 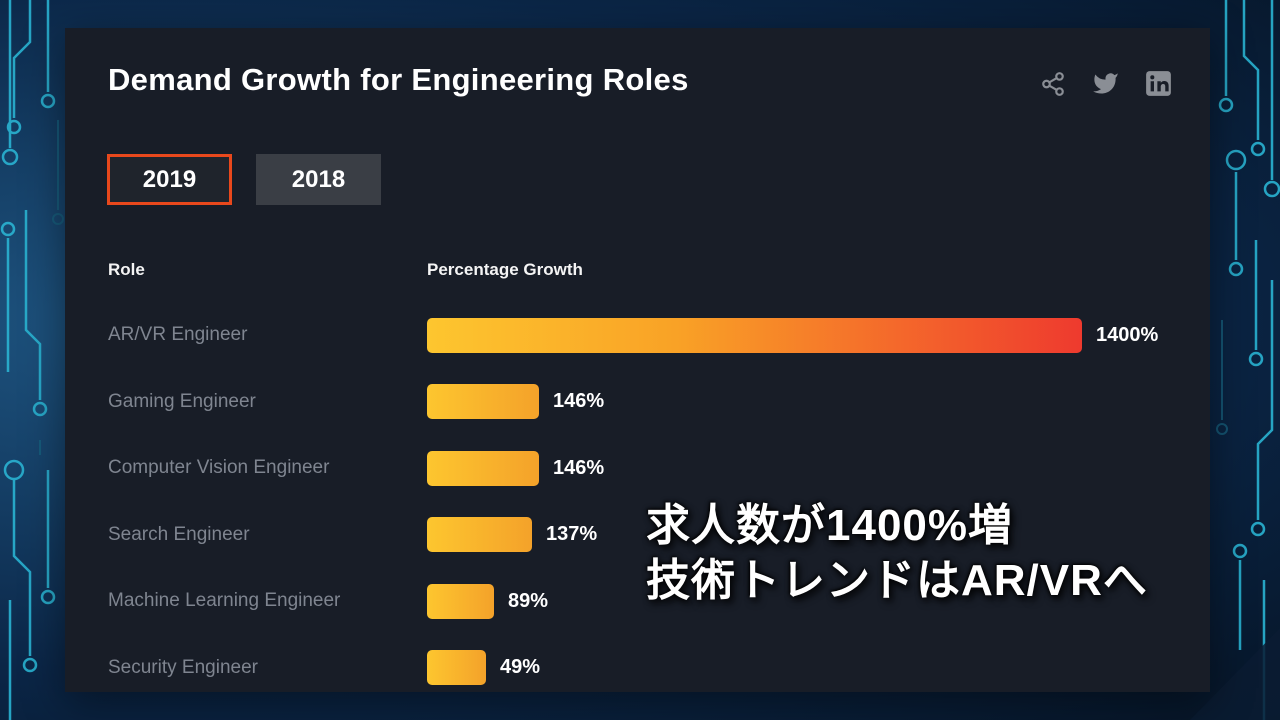 What do you see at coordinates (182, 401) in the screenshot?
I see `role-label: Gaming Engineer` at bounding box center [182, 401].